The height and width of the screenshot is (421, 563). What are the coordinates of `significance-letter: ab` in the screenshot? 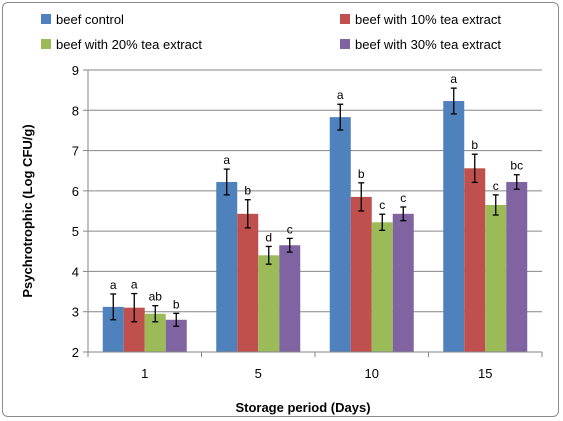 It's located at (156, 297).